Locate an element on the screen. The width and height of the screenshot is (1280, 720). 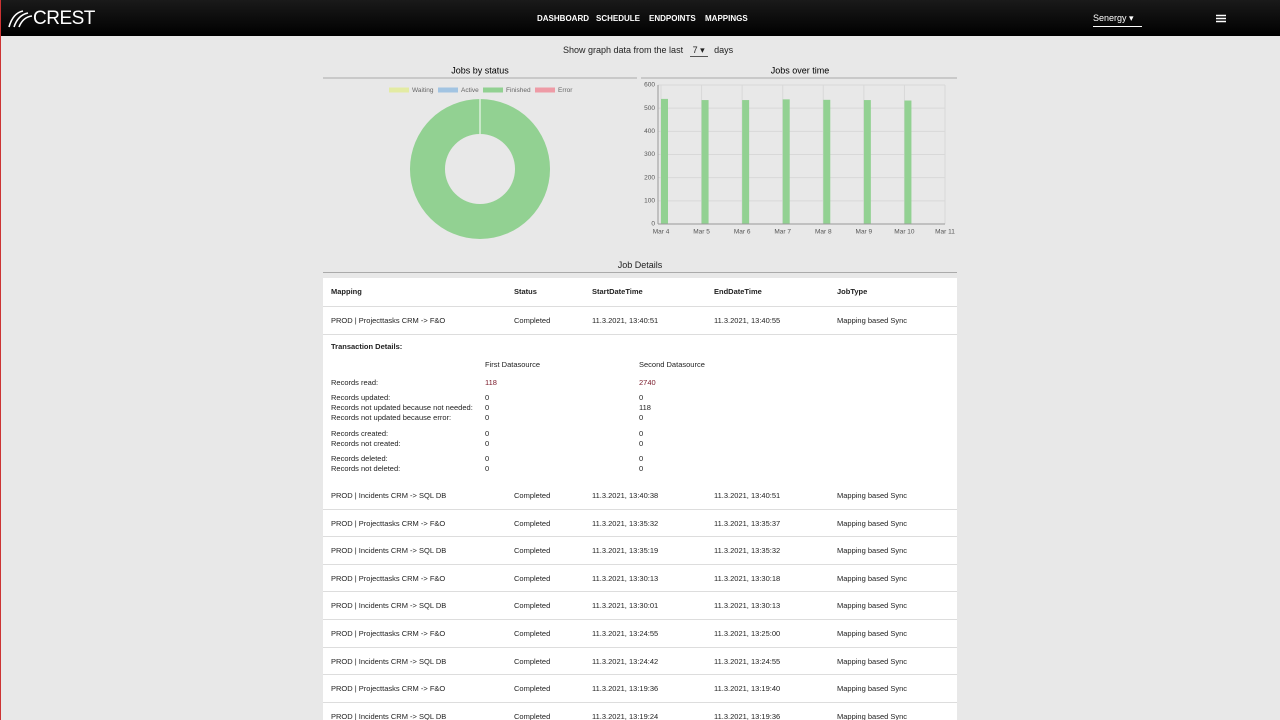
y-tick-label: 500 is located at coordinates (649, 108).